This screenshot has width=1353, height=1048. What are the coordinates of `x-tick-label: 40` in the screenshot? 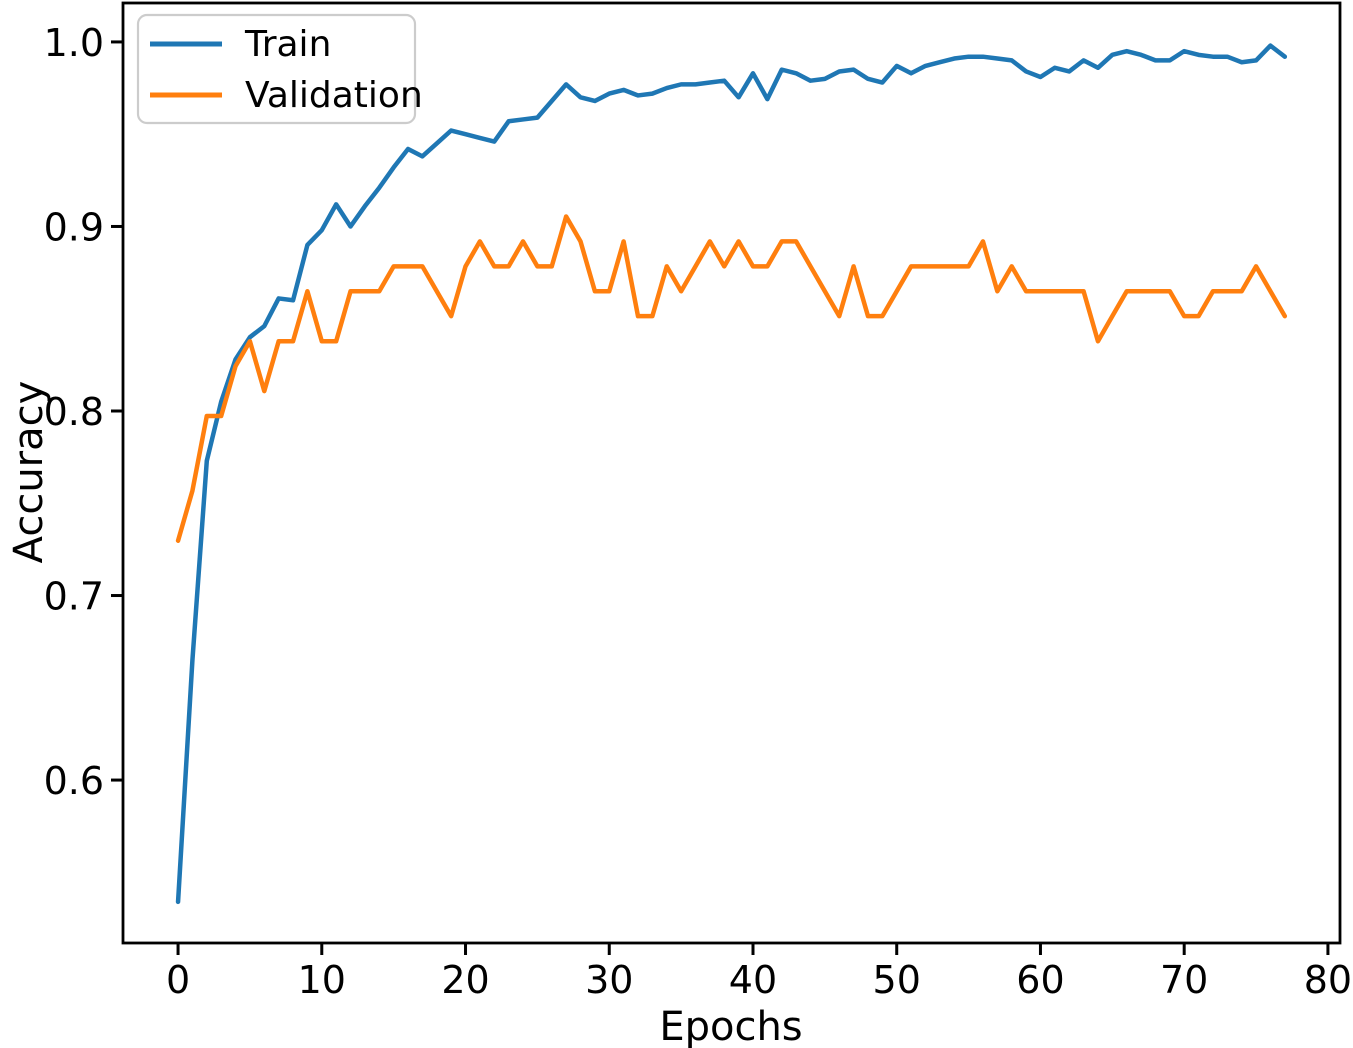 It's located at (753, 980).